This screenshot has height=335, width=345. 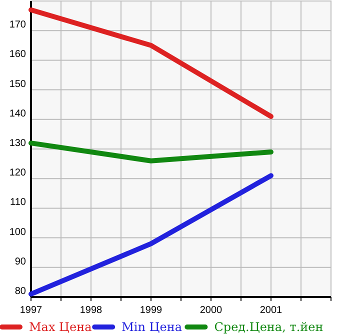 What do you see at coordinates (20, 291) in the screenshot?
I see `y-tick-label: 80` at bounding box center [20, 291].